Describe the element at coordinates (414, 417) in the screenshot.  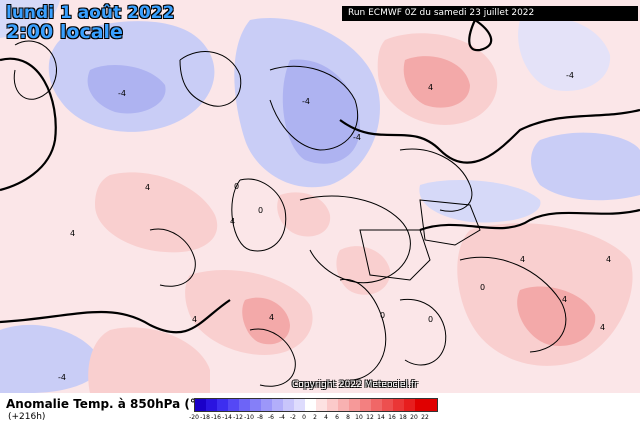
I see `legend-label: 20` at that location.